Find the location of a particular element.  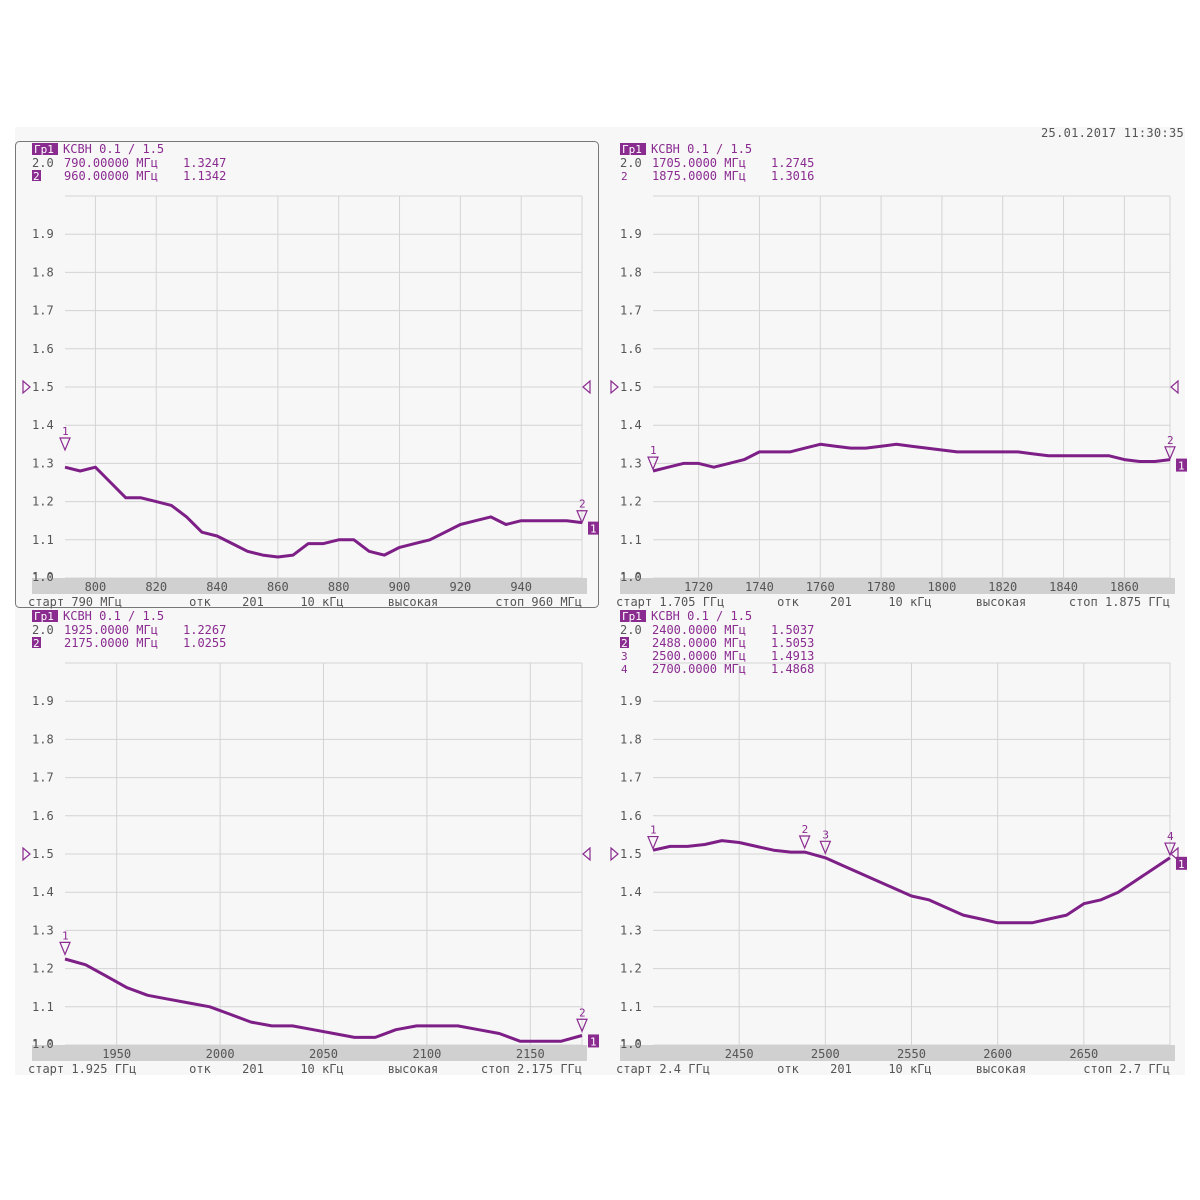

x-tick-label: 2500 is located at coordinates (825, 1054).